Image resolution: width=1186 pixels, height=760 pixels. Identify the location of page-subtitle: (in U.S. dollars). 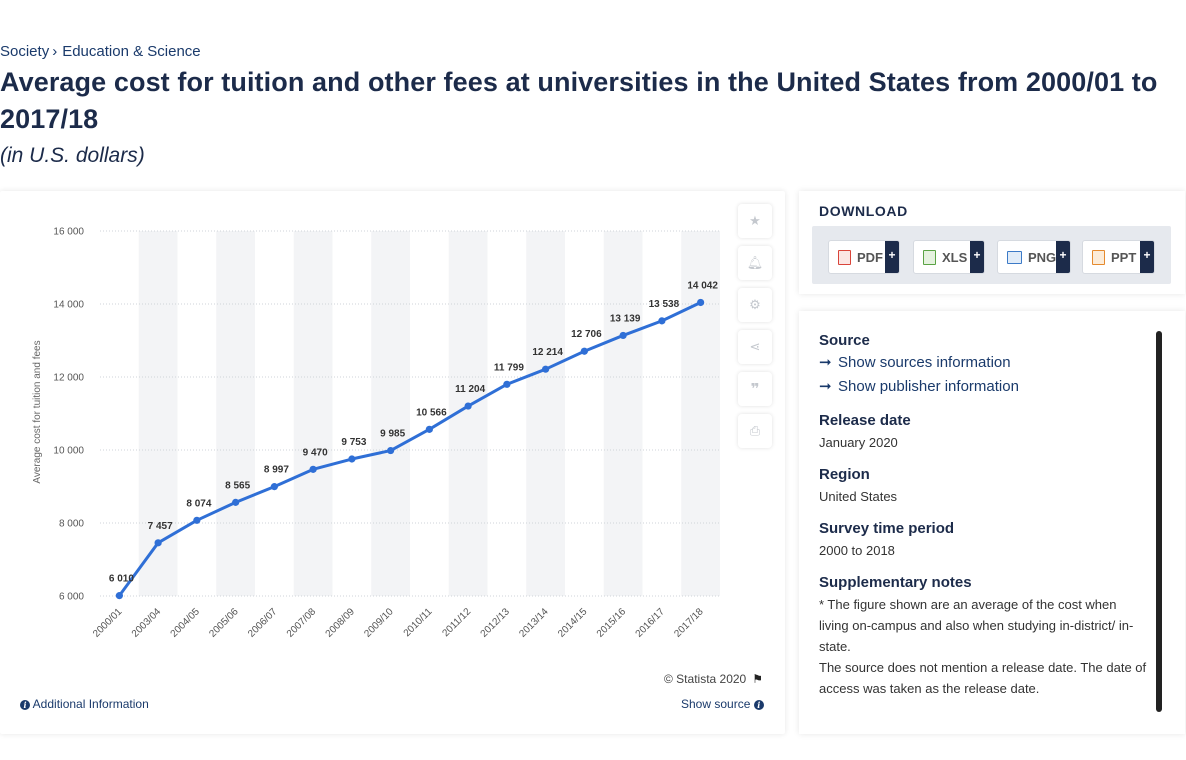
(72, 155).